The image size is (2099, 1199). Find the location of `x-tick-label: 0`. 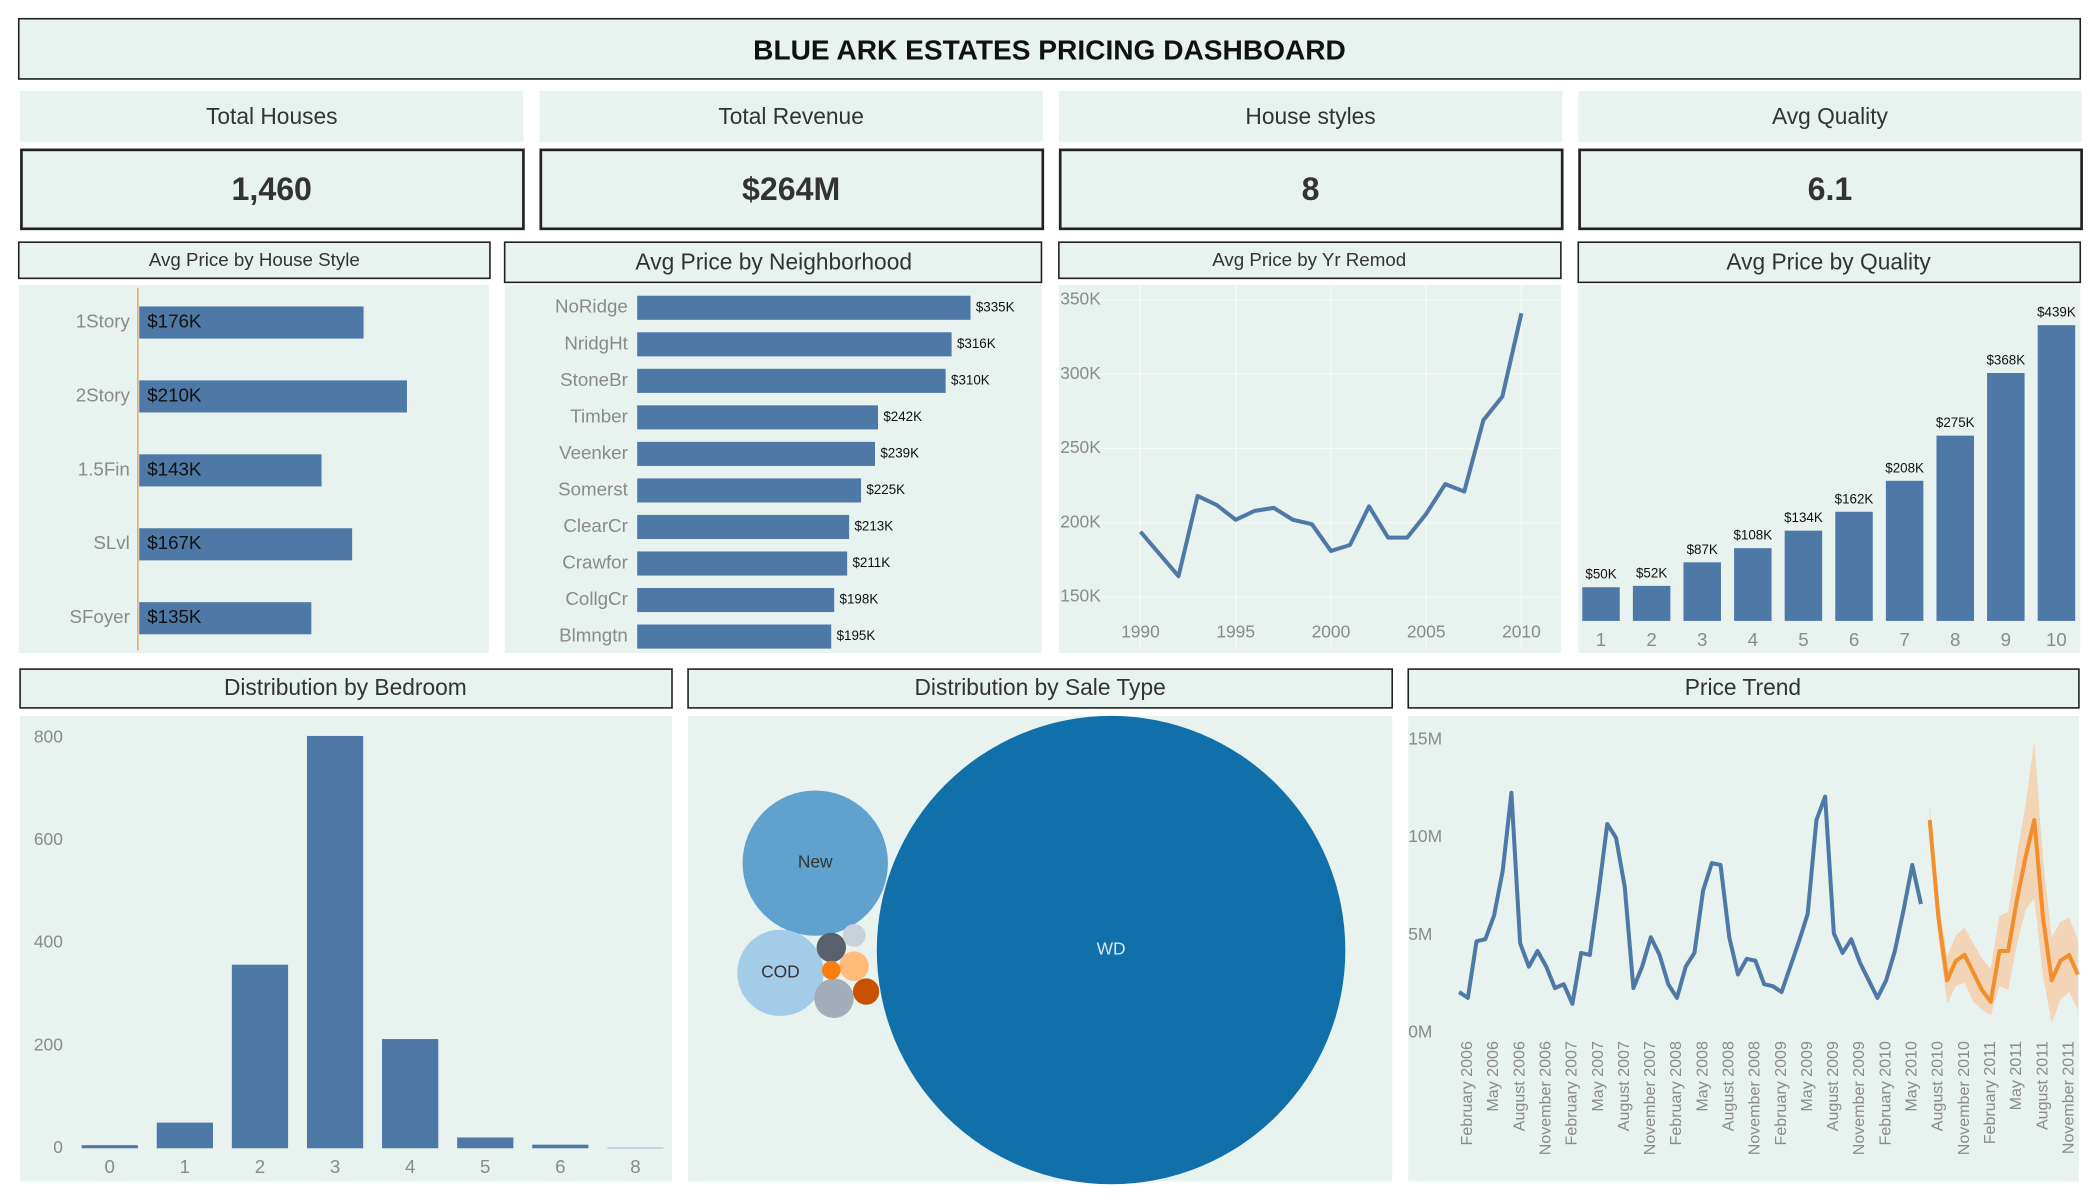

x-tick-label: 0 is located at coordinates (110, 1166).